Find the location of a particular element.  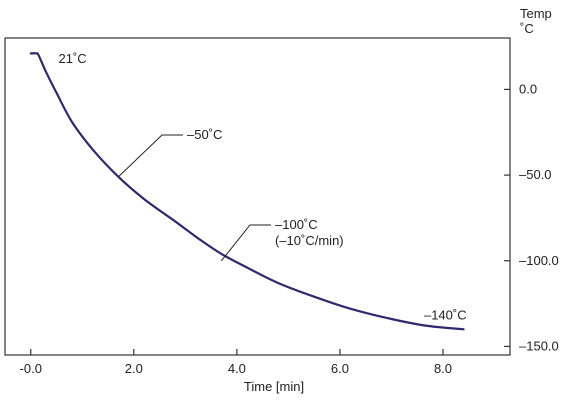

x-tick-label: 2.0 is located at coordinates (134, 368).